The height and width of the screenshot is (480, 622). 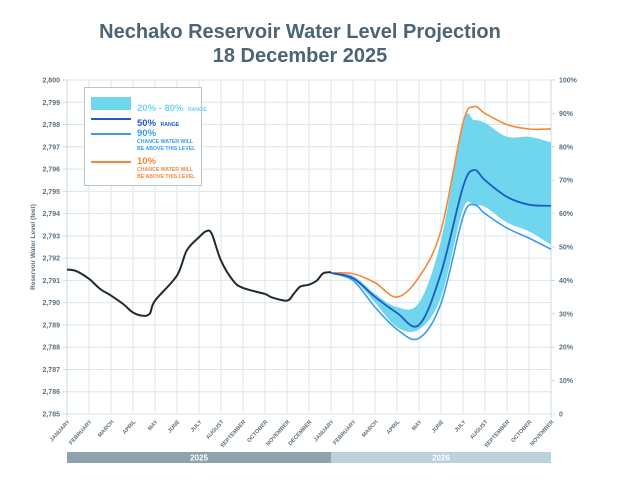 What do you see at coordinates (566, 381) in the screenshot?
I see `y2-tick-label: 10%` at bounding box center [566, 381].